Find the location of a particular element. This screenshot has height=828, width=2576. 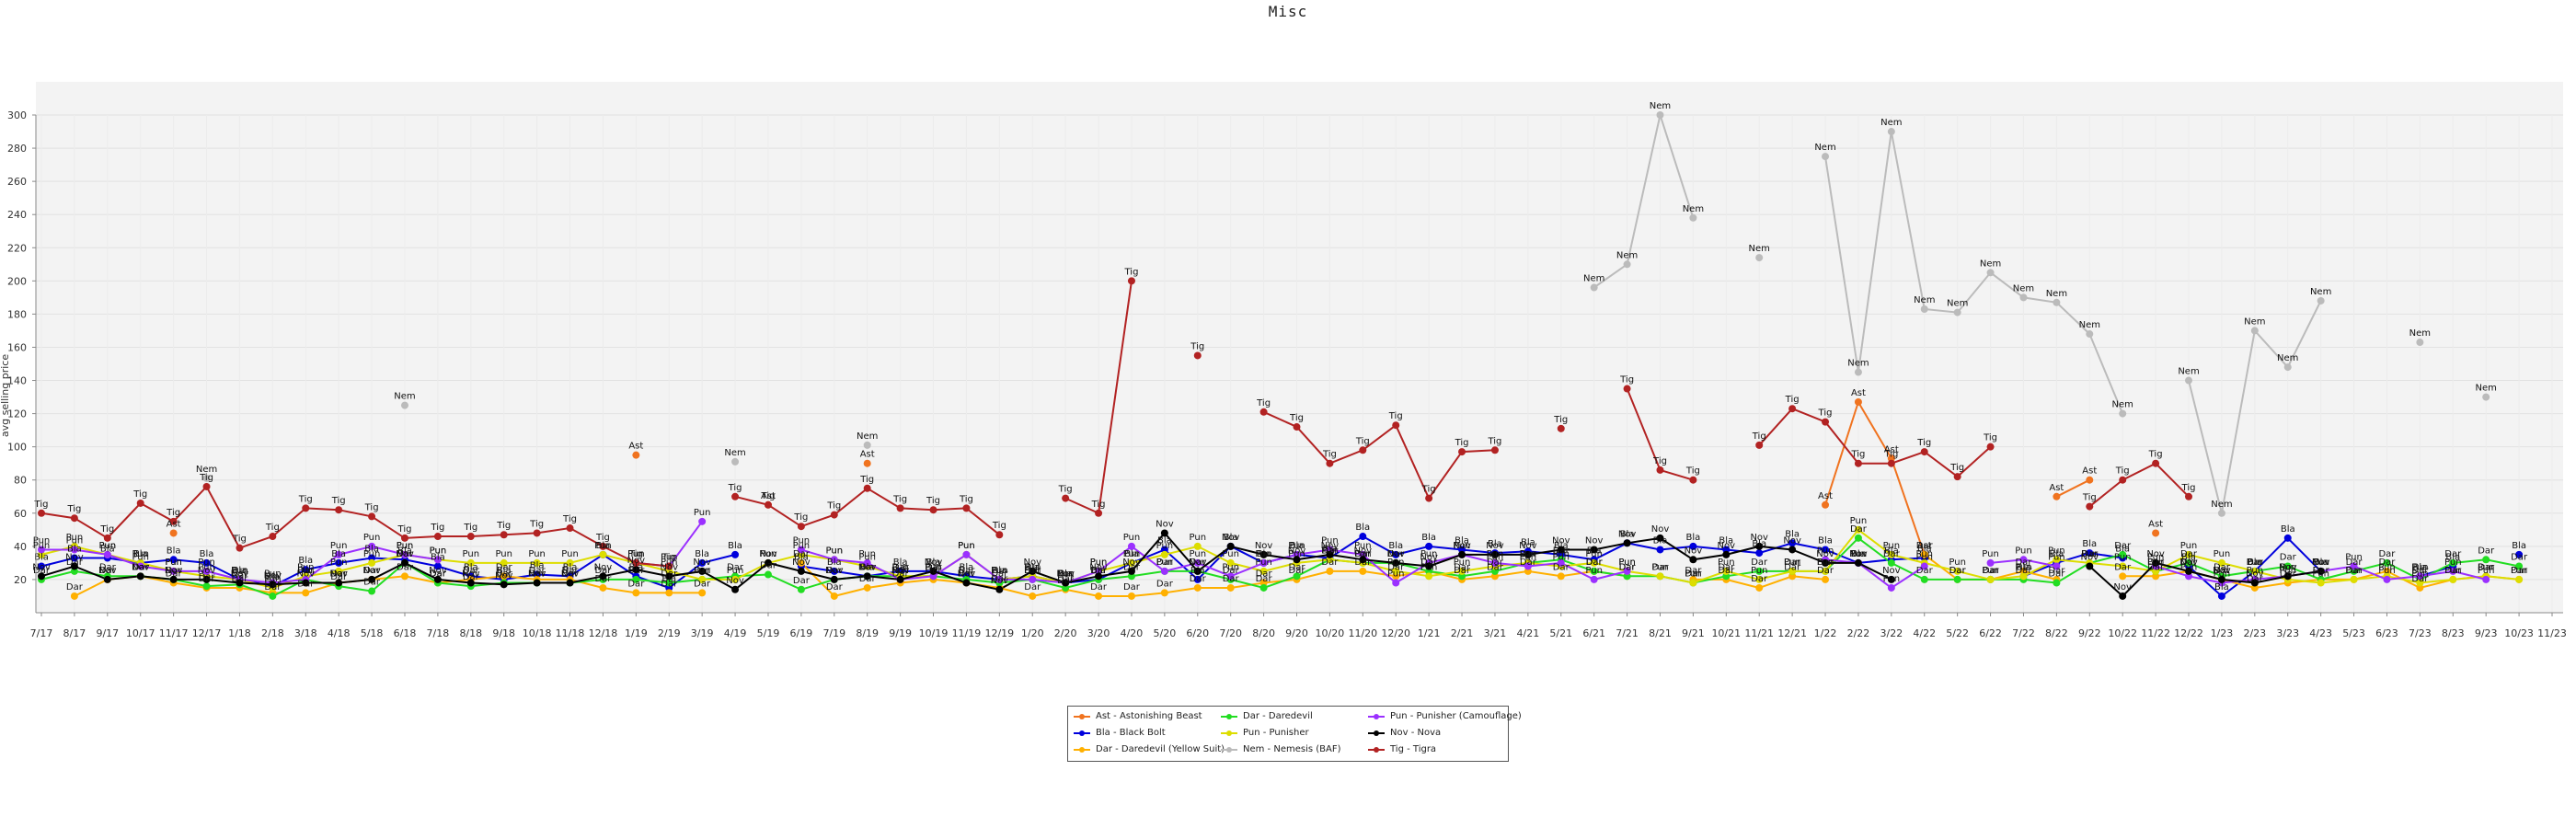

x-tick-label: 9/23 is located at coordinates (2486, 633).